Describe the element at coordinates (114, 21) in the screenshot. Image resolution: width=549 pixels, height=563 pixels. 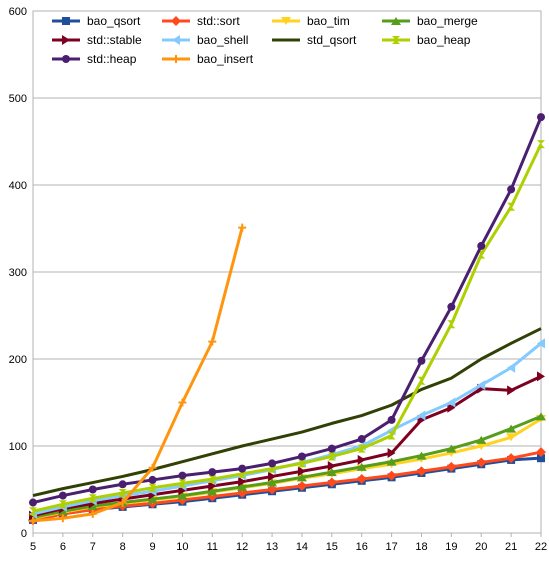
I see `legend-label: bao_qsort` at that location.